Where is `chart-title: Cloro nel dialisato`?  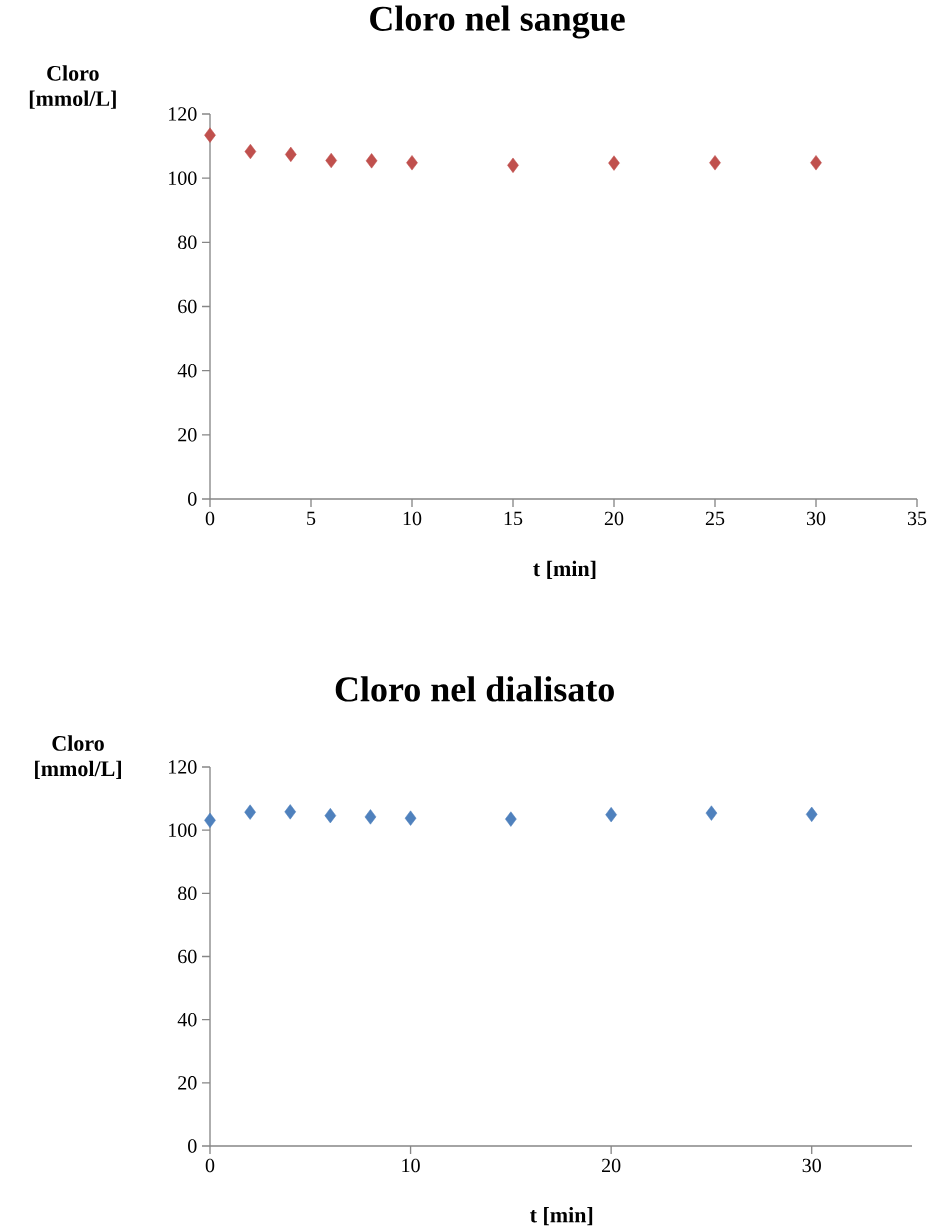
chart-title: Cloro nel dialisato is located at coordinates (474, 689).